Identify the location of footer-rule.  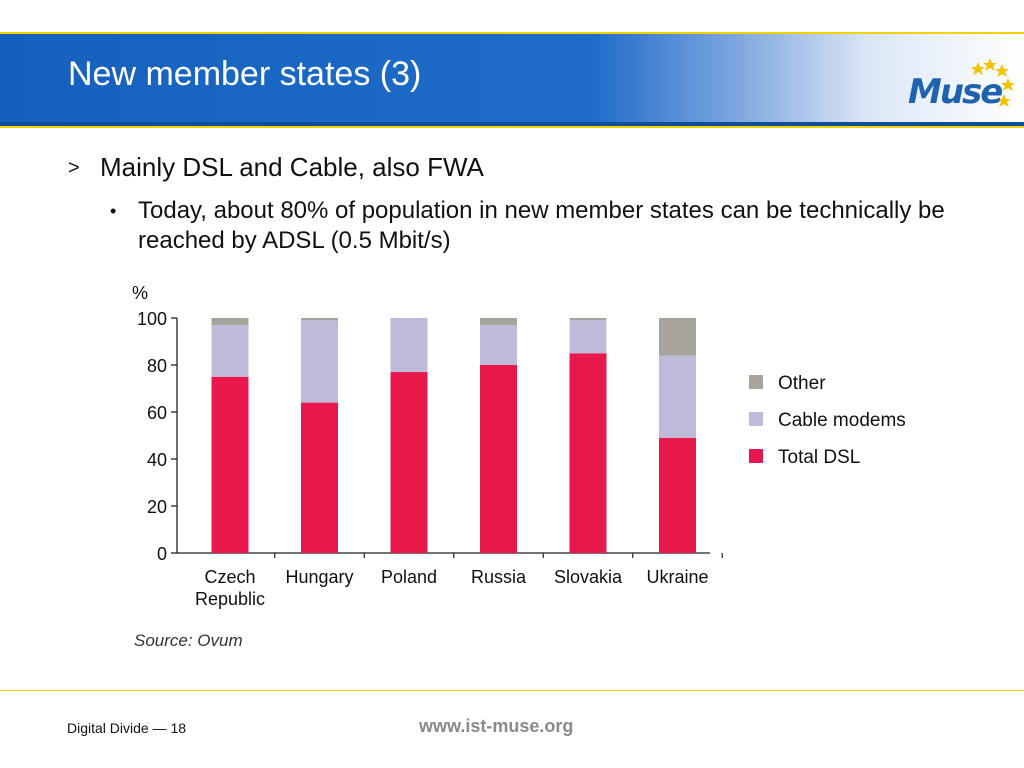
(512, 690).